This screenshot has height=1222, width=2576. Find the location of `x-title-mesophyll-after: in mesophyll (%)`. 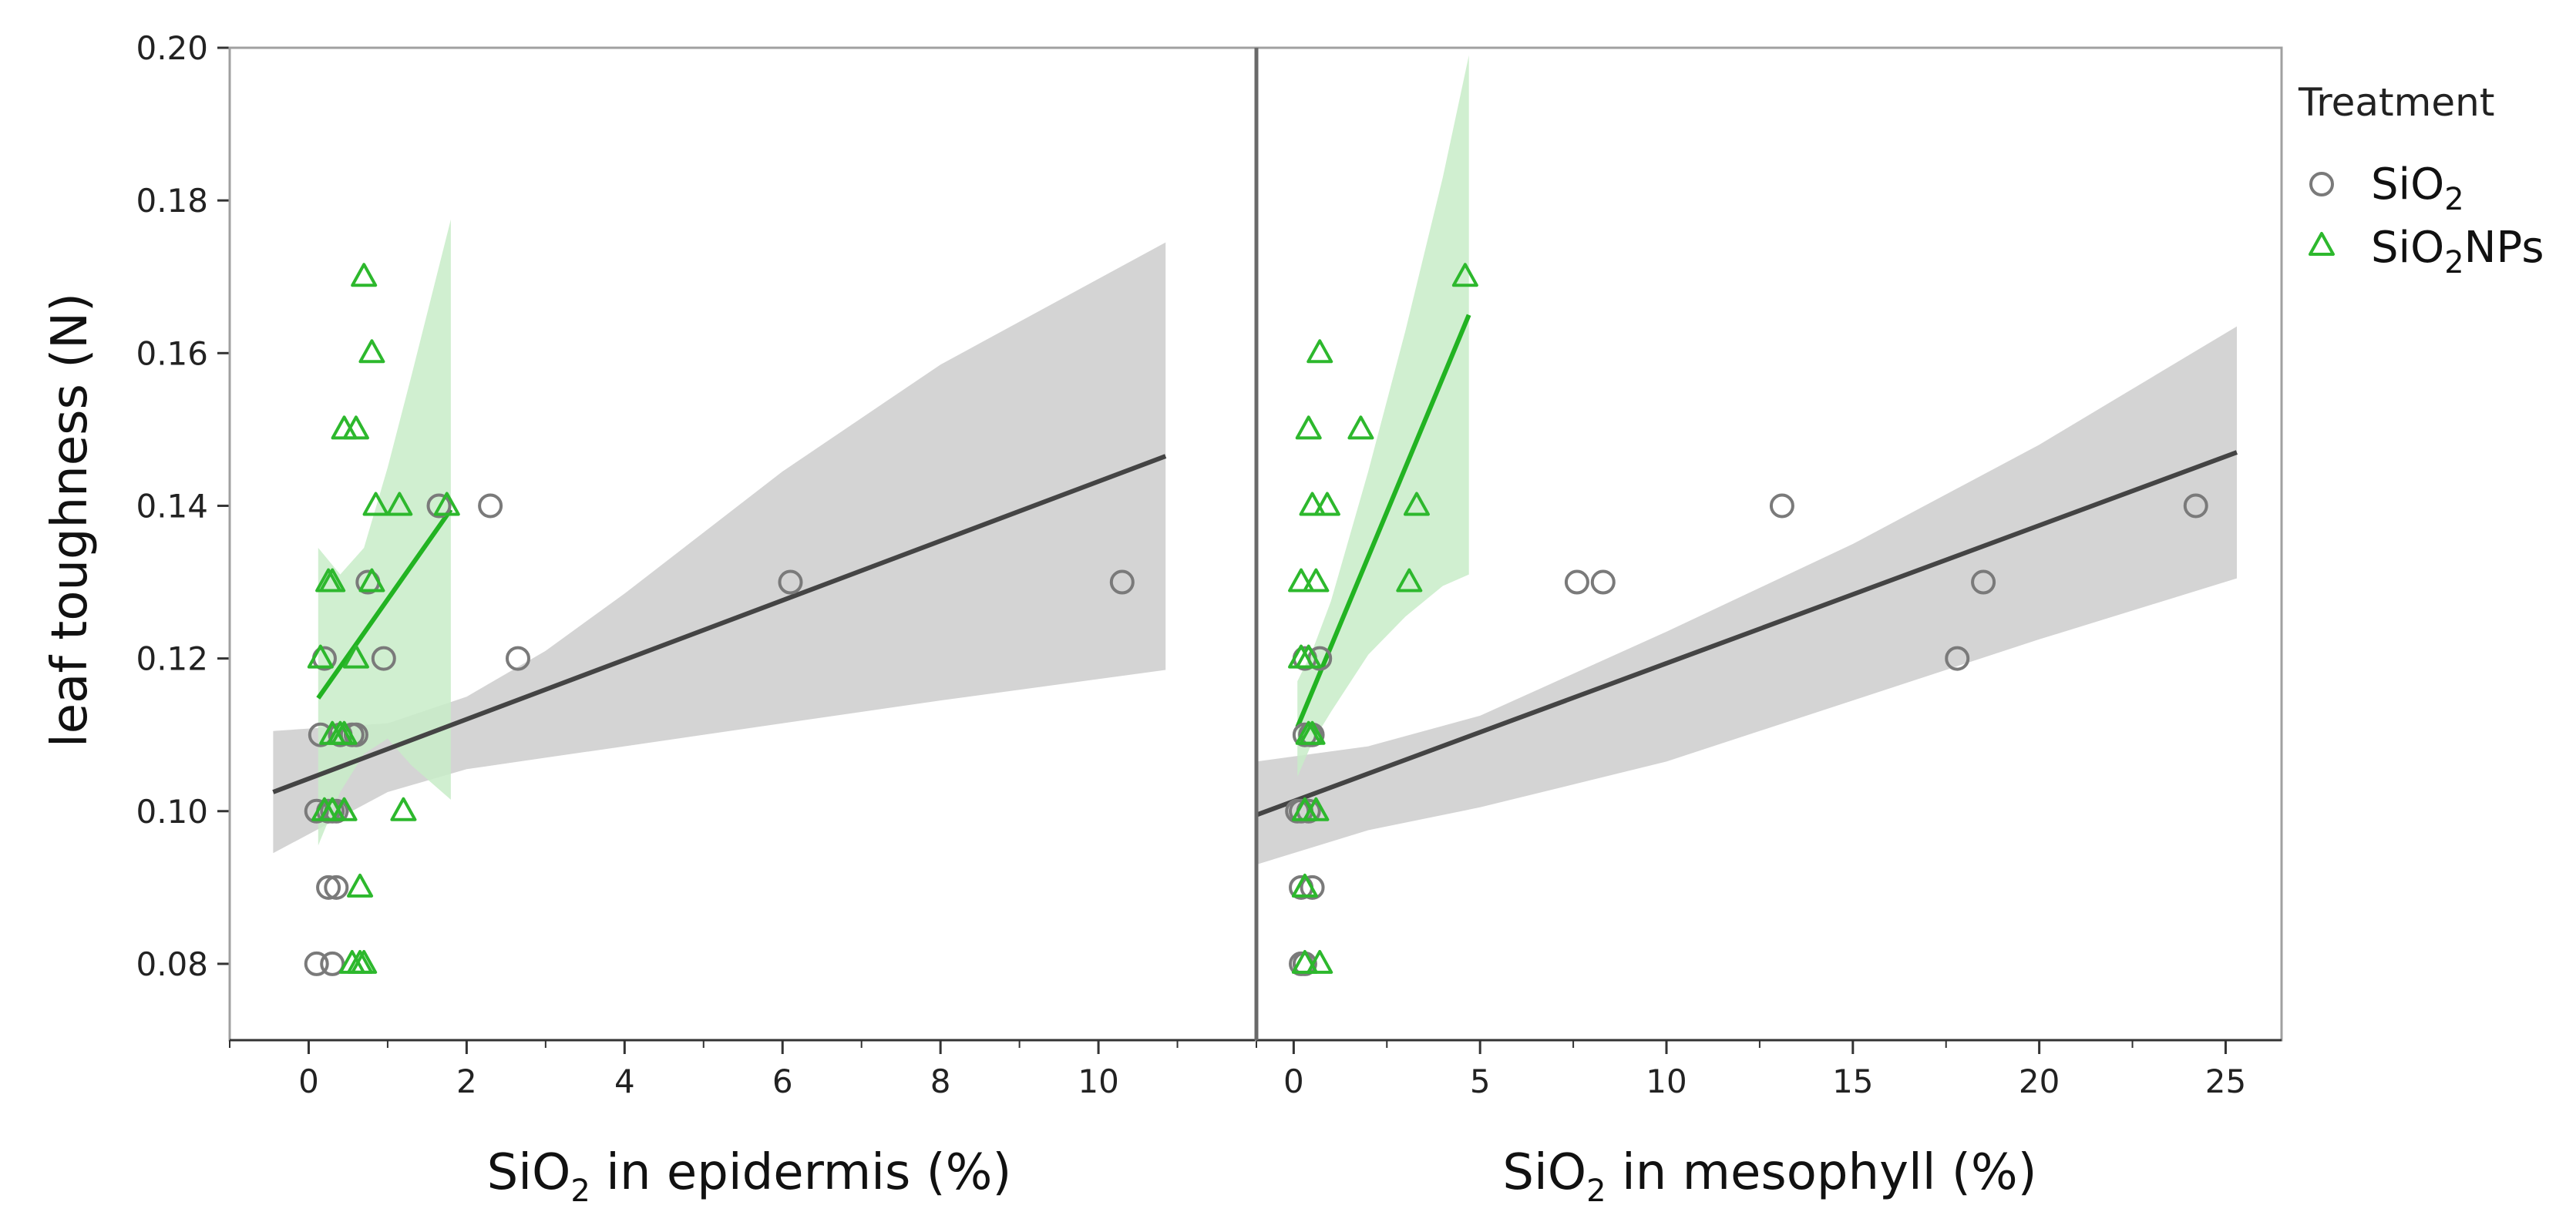

x-title-mesophyll-after: in mesophyll (%) is located at coordinates (1821, 1172).